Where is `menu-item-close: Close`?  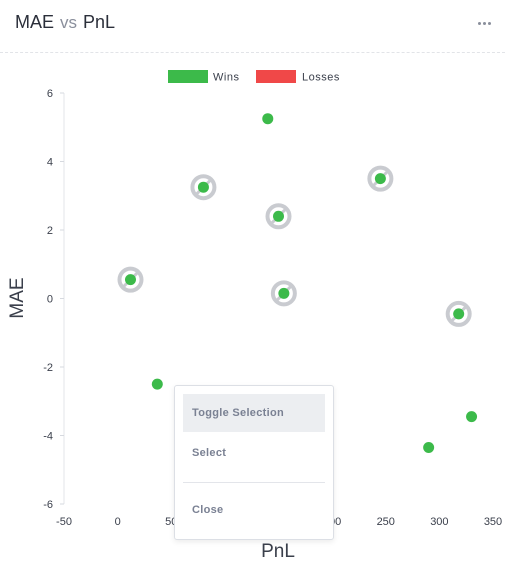
menu-item-close: Close is located at coordinates (208, 510).